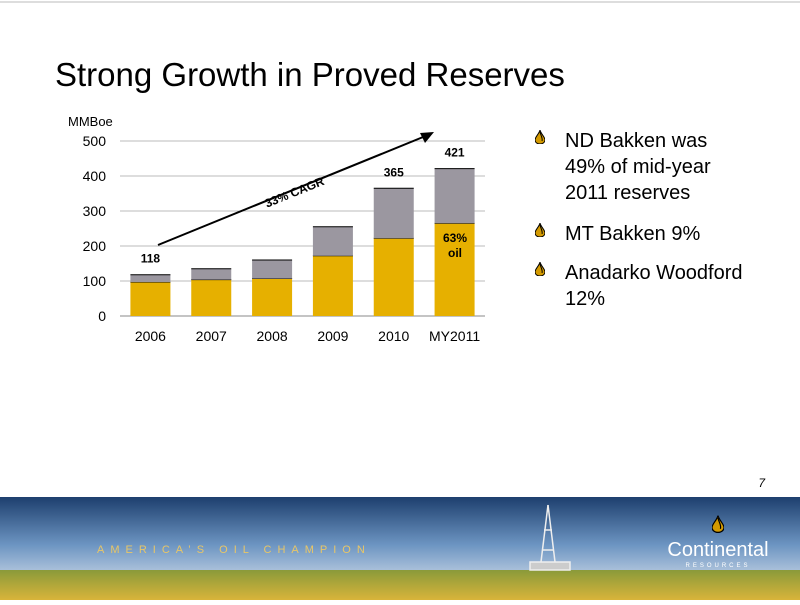 Image resolution: width=800 pixels, height=605 pixels. I want to click on cagr-label: 33% CAGR, so click(295, 192).